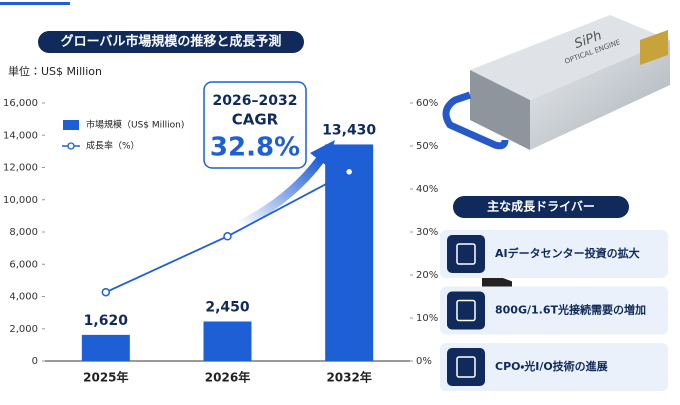 The width and height of the screenshot is (680, 405). Describe the element at coordinates (255, 148) in the screenshot. I see `cagr-value: 32.8%` at that location.